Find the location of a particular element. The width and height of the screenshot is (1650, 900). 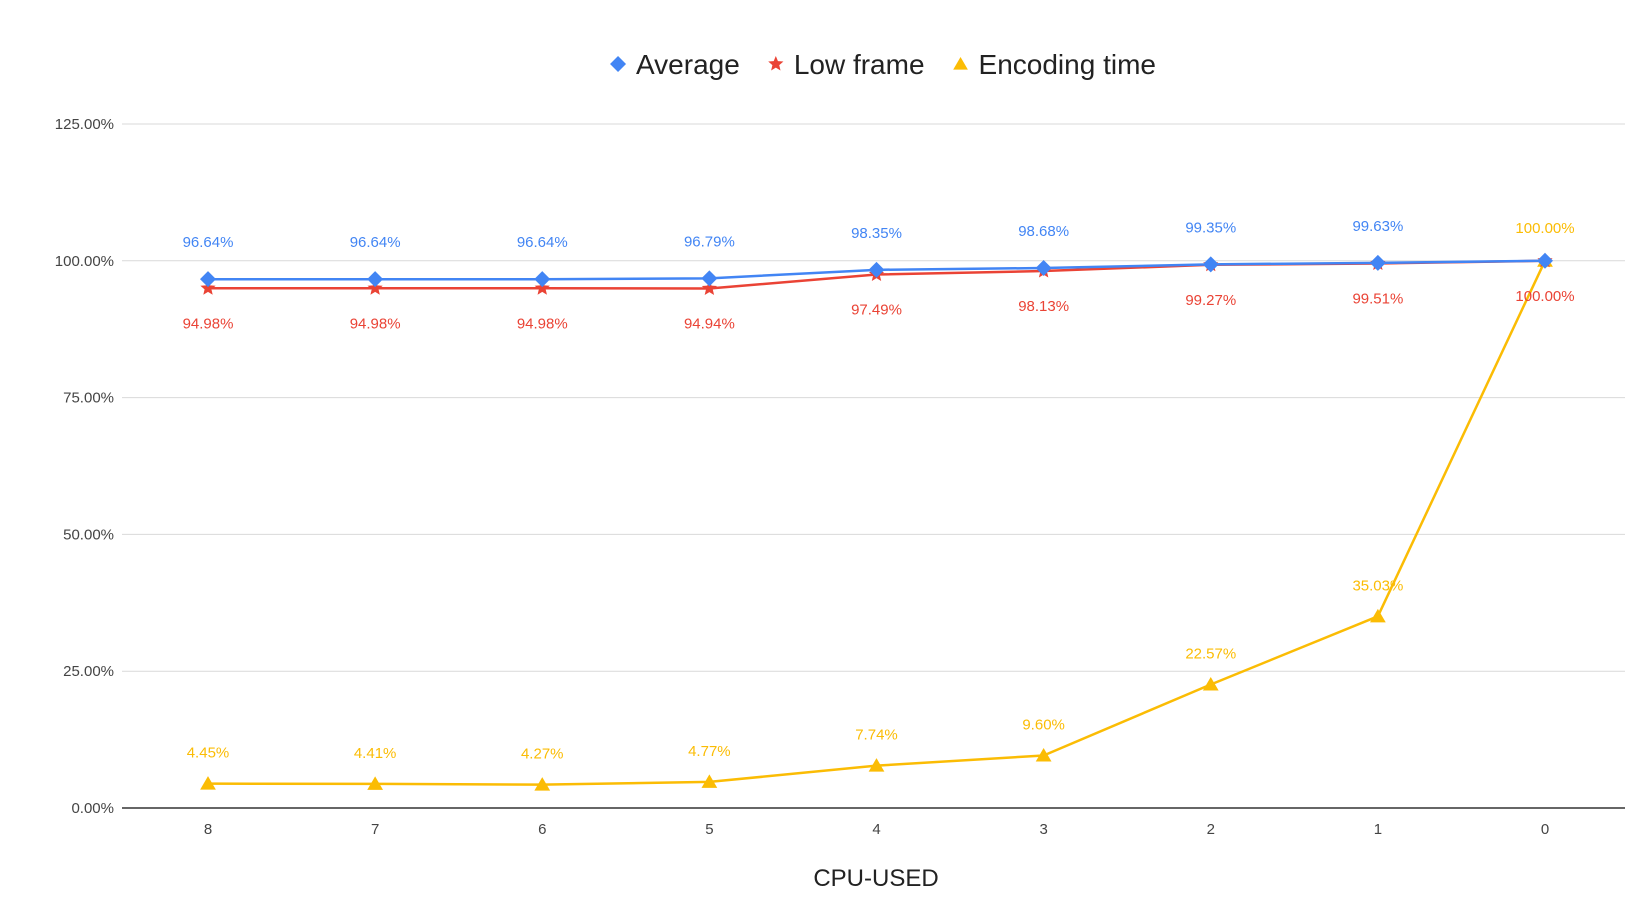

x-tick-label: 0 is located at coordinates (1545, 829).